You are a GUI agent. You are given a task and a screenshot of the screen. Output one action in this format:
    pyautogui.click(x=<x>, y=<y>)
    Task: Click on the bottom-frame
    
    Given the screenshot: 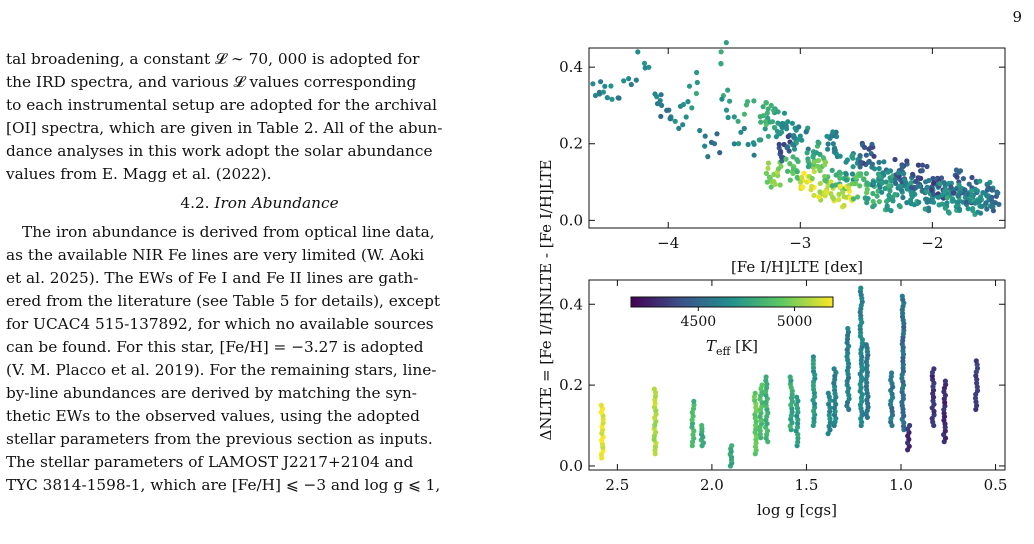 What is the action you would take?
    pyautogui.click(x=797, y=375)
    